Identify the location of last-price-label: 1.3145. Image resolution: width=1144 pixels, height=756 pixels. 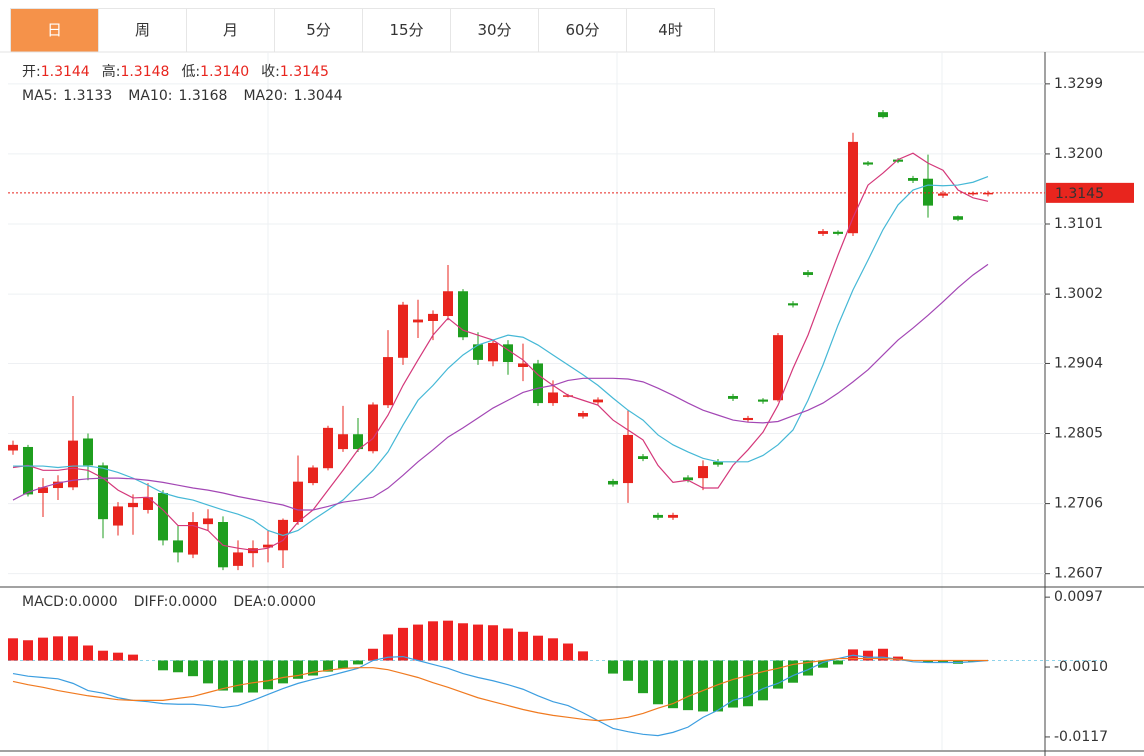
(1079, 194).